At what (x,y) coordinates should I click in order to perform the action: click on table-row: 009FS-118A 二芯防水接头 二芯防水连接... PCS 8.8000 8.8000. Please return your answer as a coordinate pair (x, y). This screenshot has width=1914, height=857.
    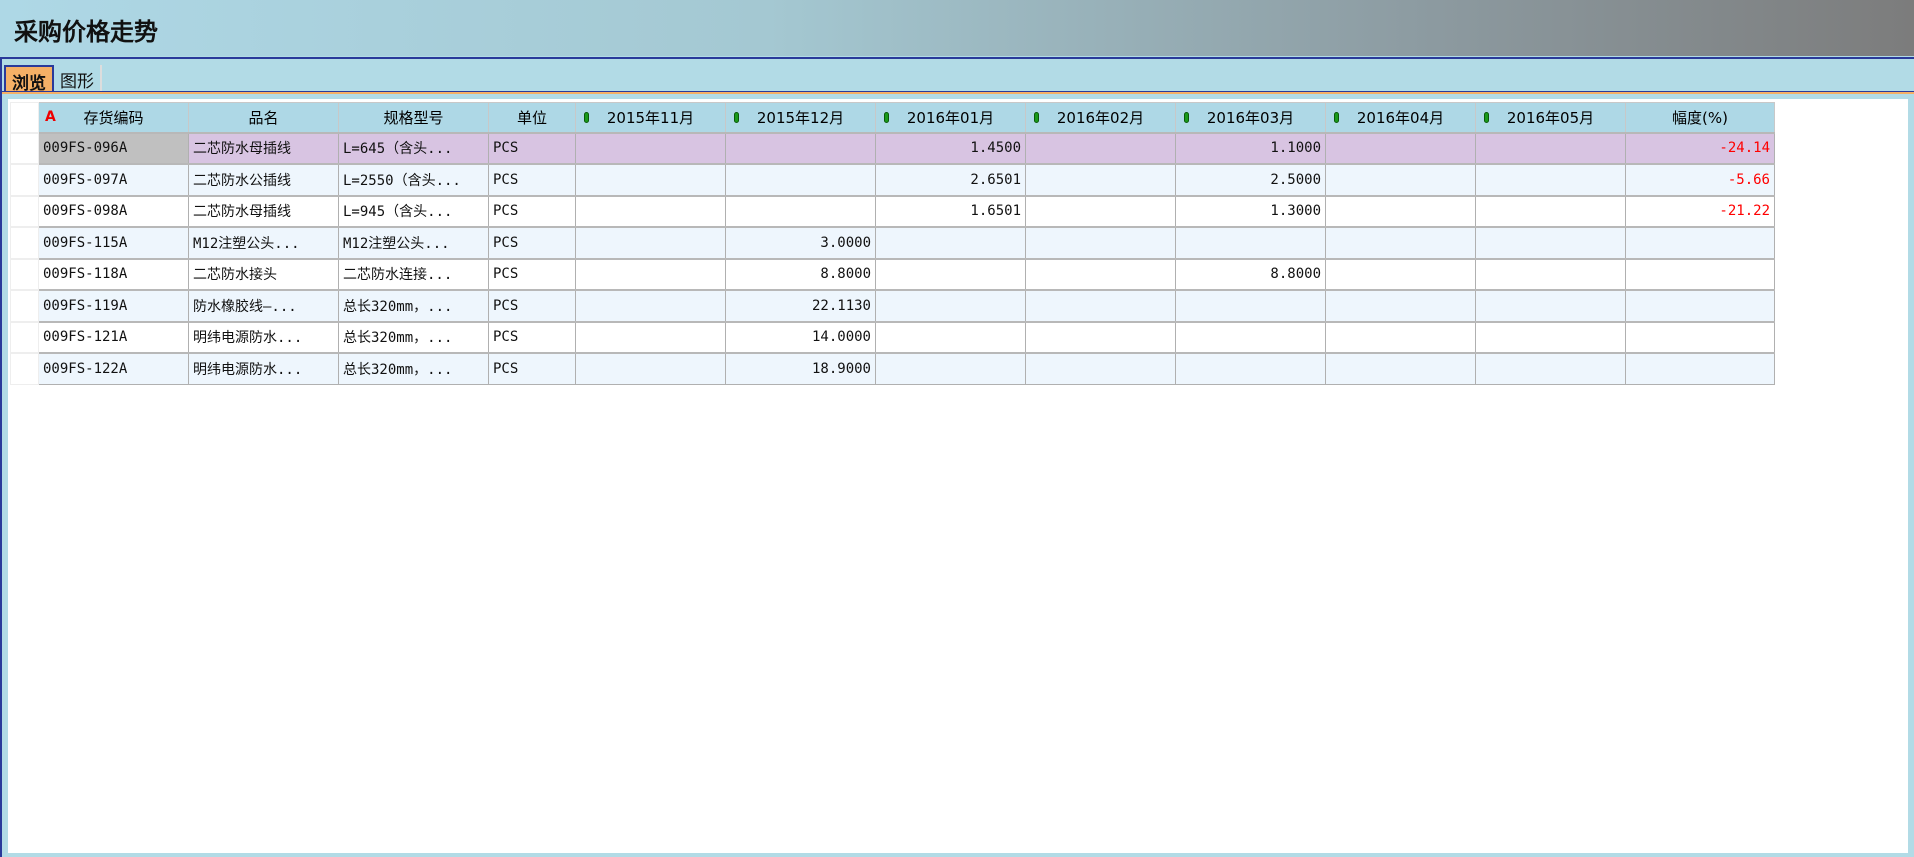
    Looking at the image, I should click on (892, 274).